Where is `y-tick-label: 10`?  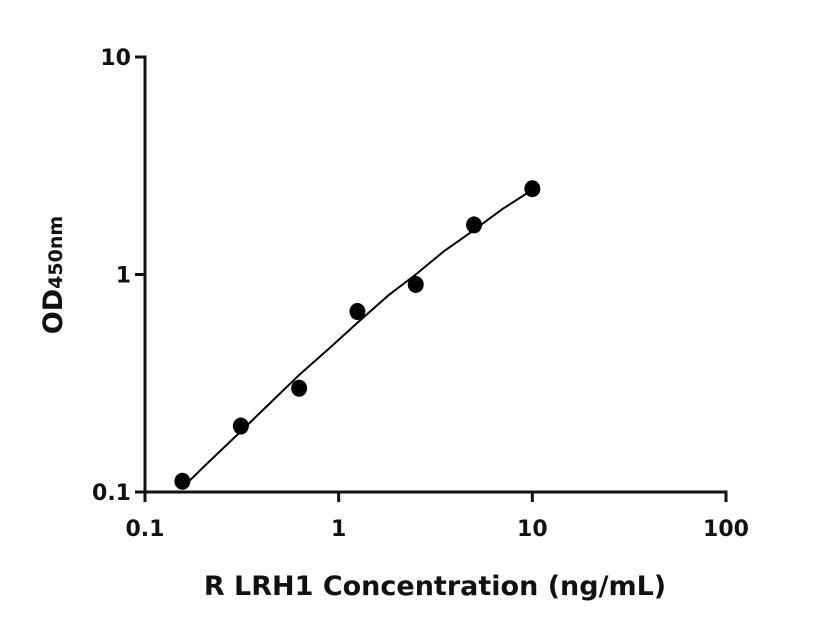
y-tick-label: 10 is located at coordinates (115, 58).